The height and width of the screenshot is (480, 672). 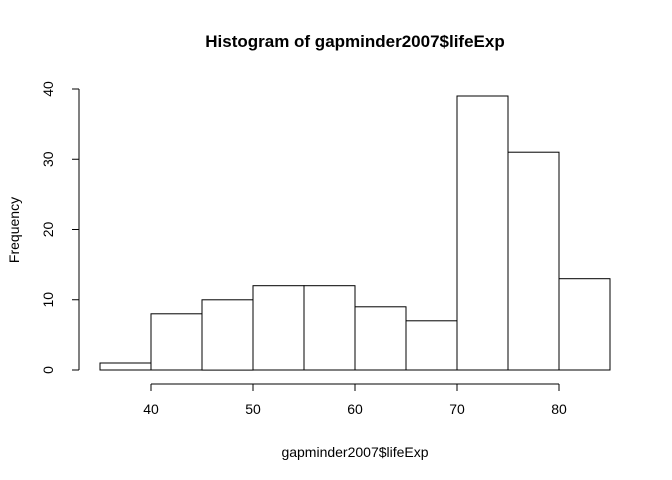 What do you see at coordinates (151, 409) in the screenshot?
I see `x-tick-label-40: 40` at bounding box center [151, 409].